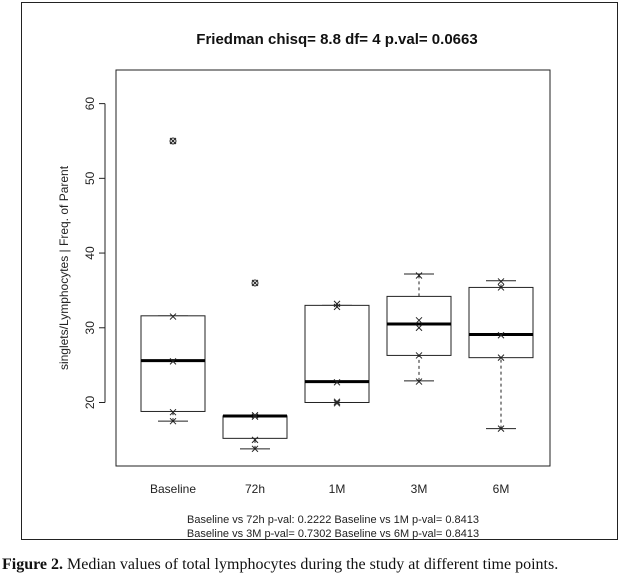 This screenshot has width=640, height=584. What do you see at coordinates (90, 402) in the screenshot?
I see `y-tick-label: 20` at bounding box center [90, 402].